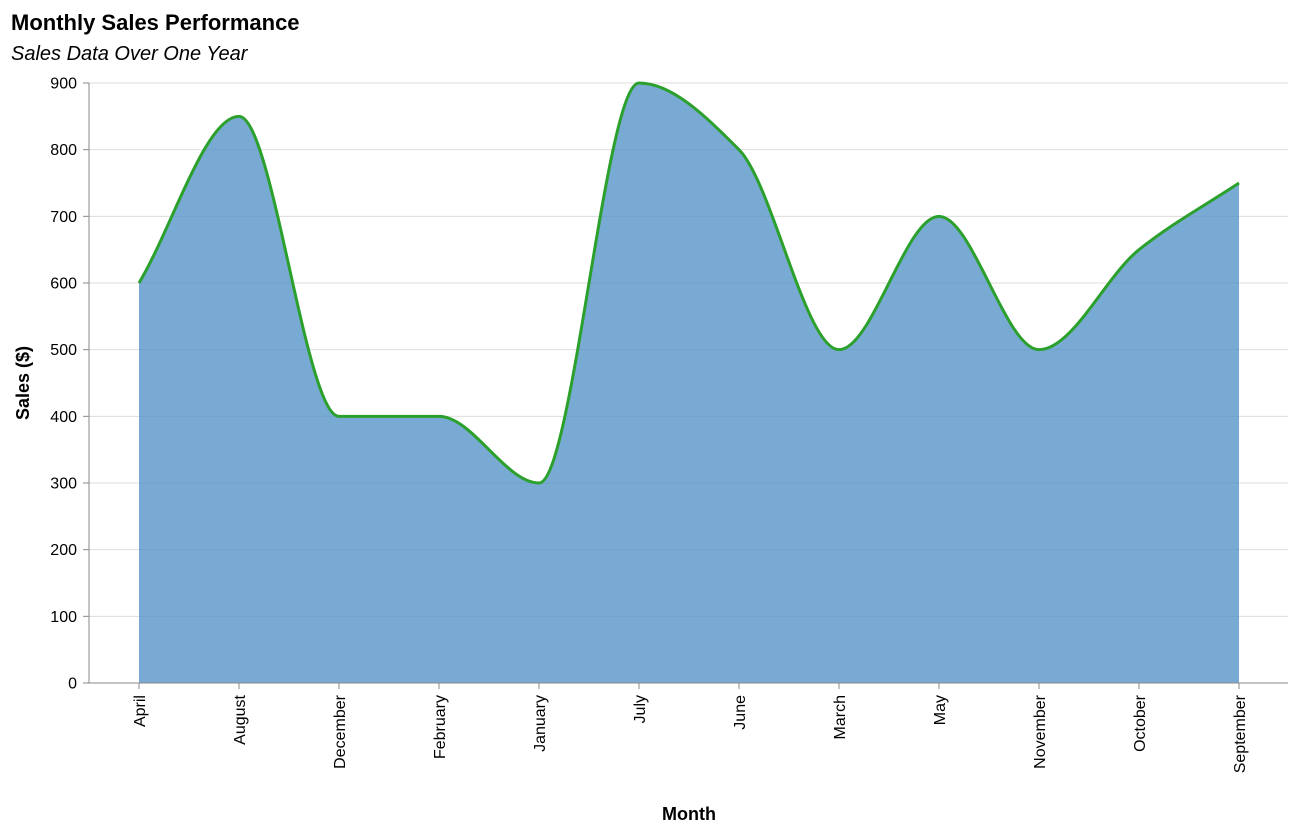 This screenshot has height=834, width=1298. Describe the element at coordinates (439, 416) in the screenshot. I see `data-point-february` at that location.